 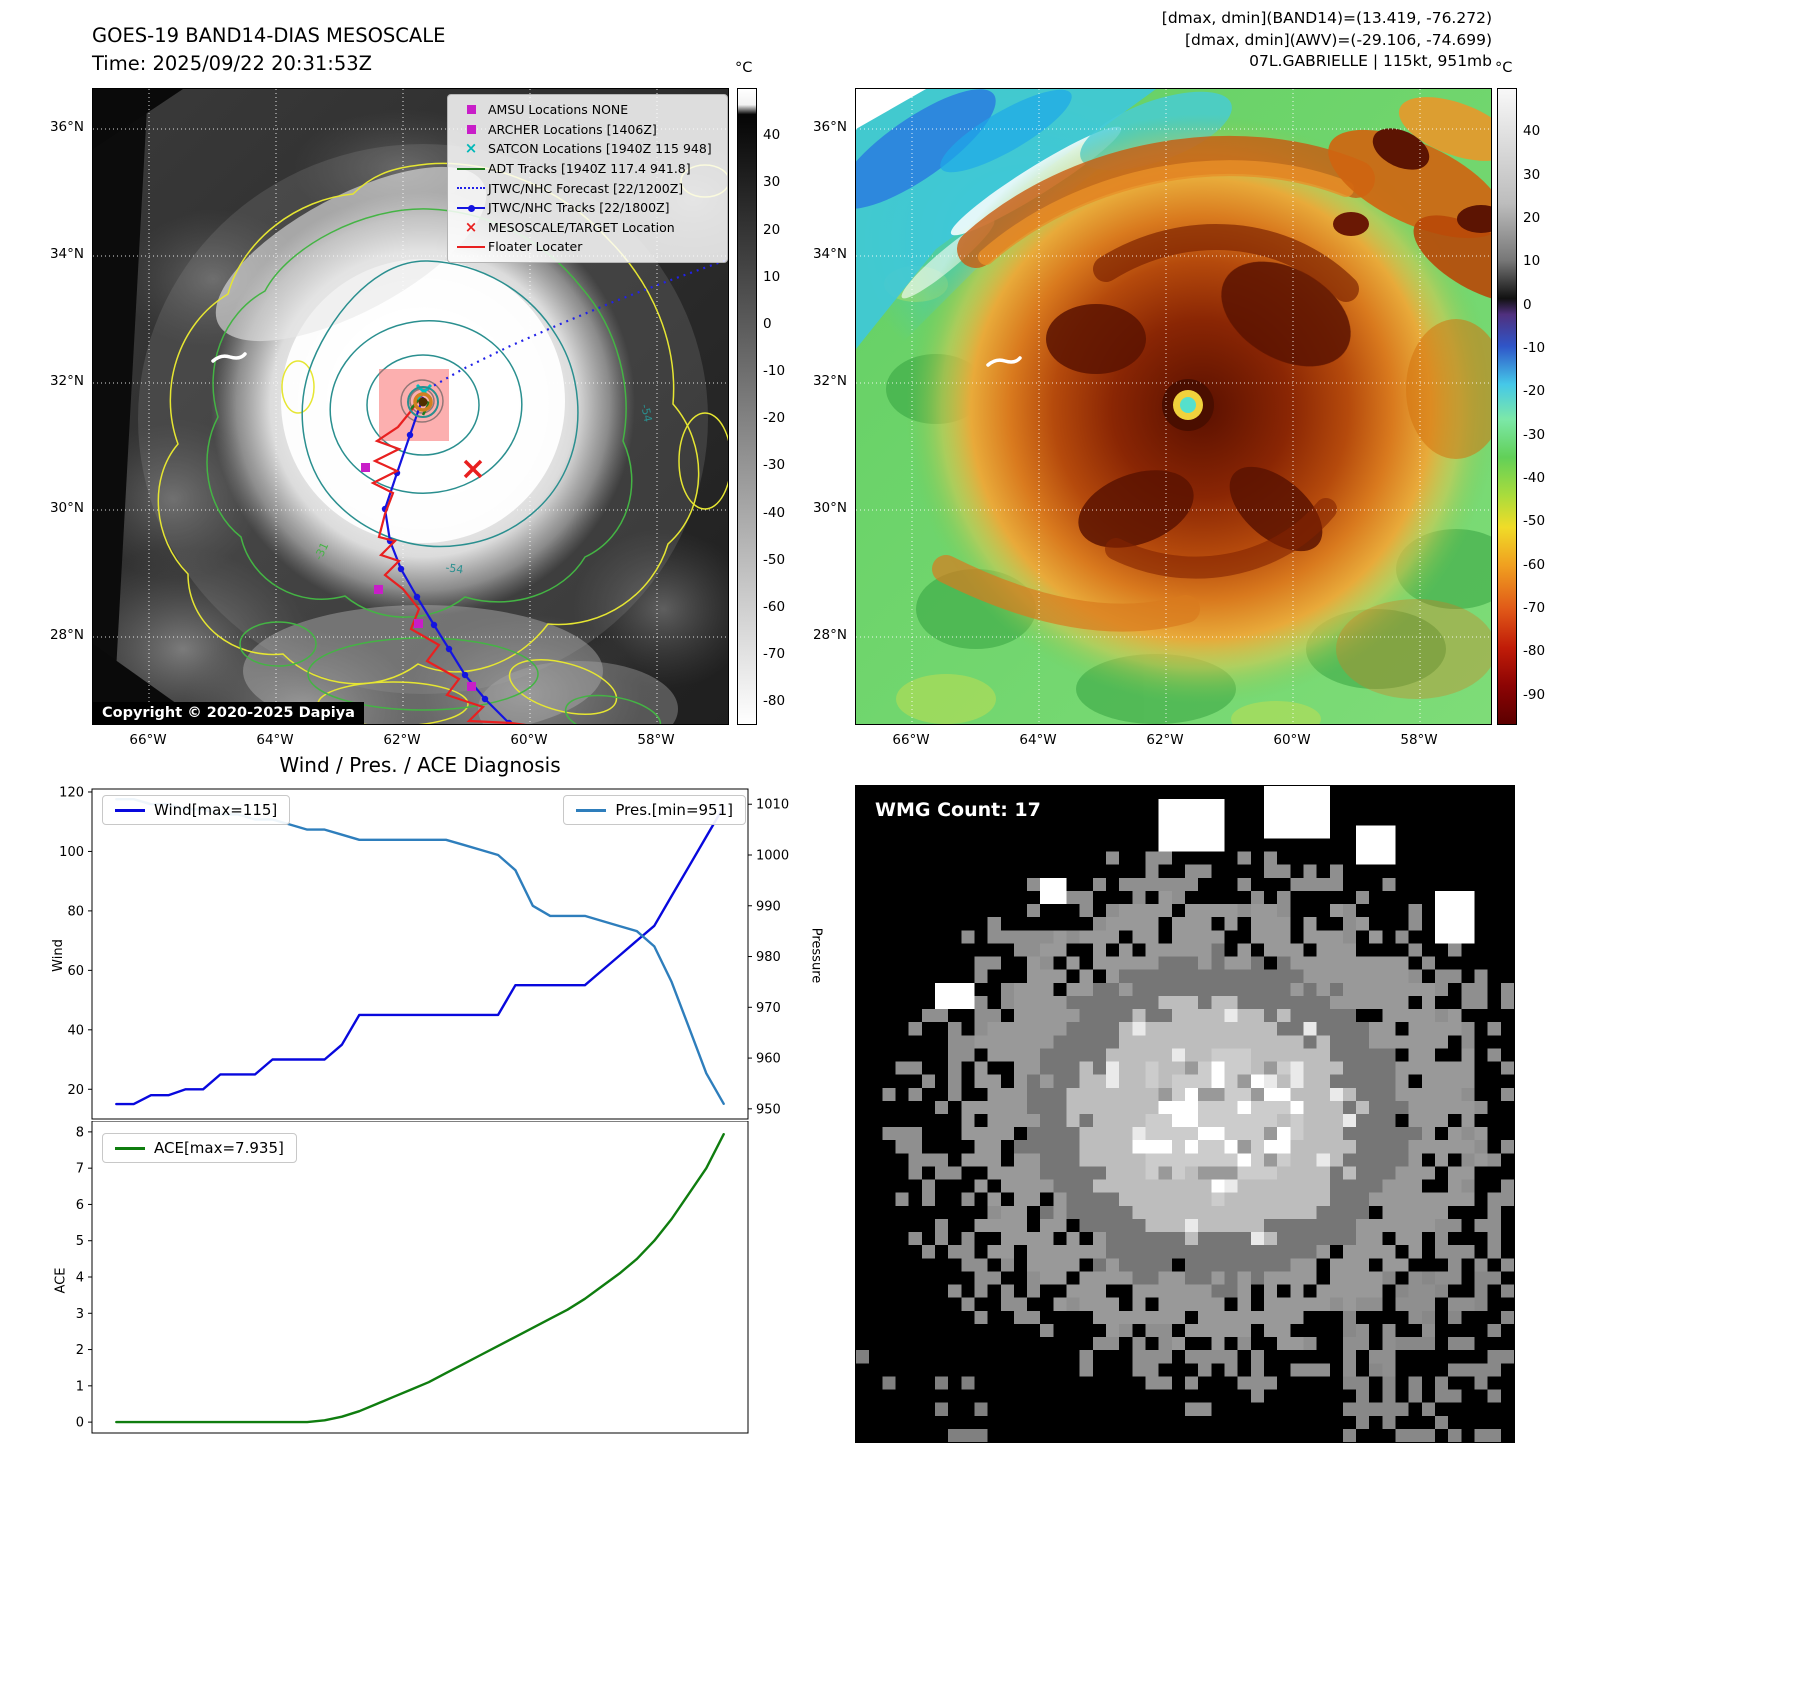 What do you see at coordinates (471, 226) in the screenshot?
I see `target-x-icon: ×` at bounding box center [471, 226].